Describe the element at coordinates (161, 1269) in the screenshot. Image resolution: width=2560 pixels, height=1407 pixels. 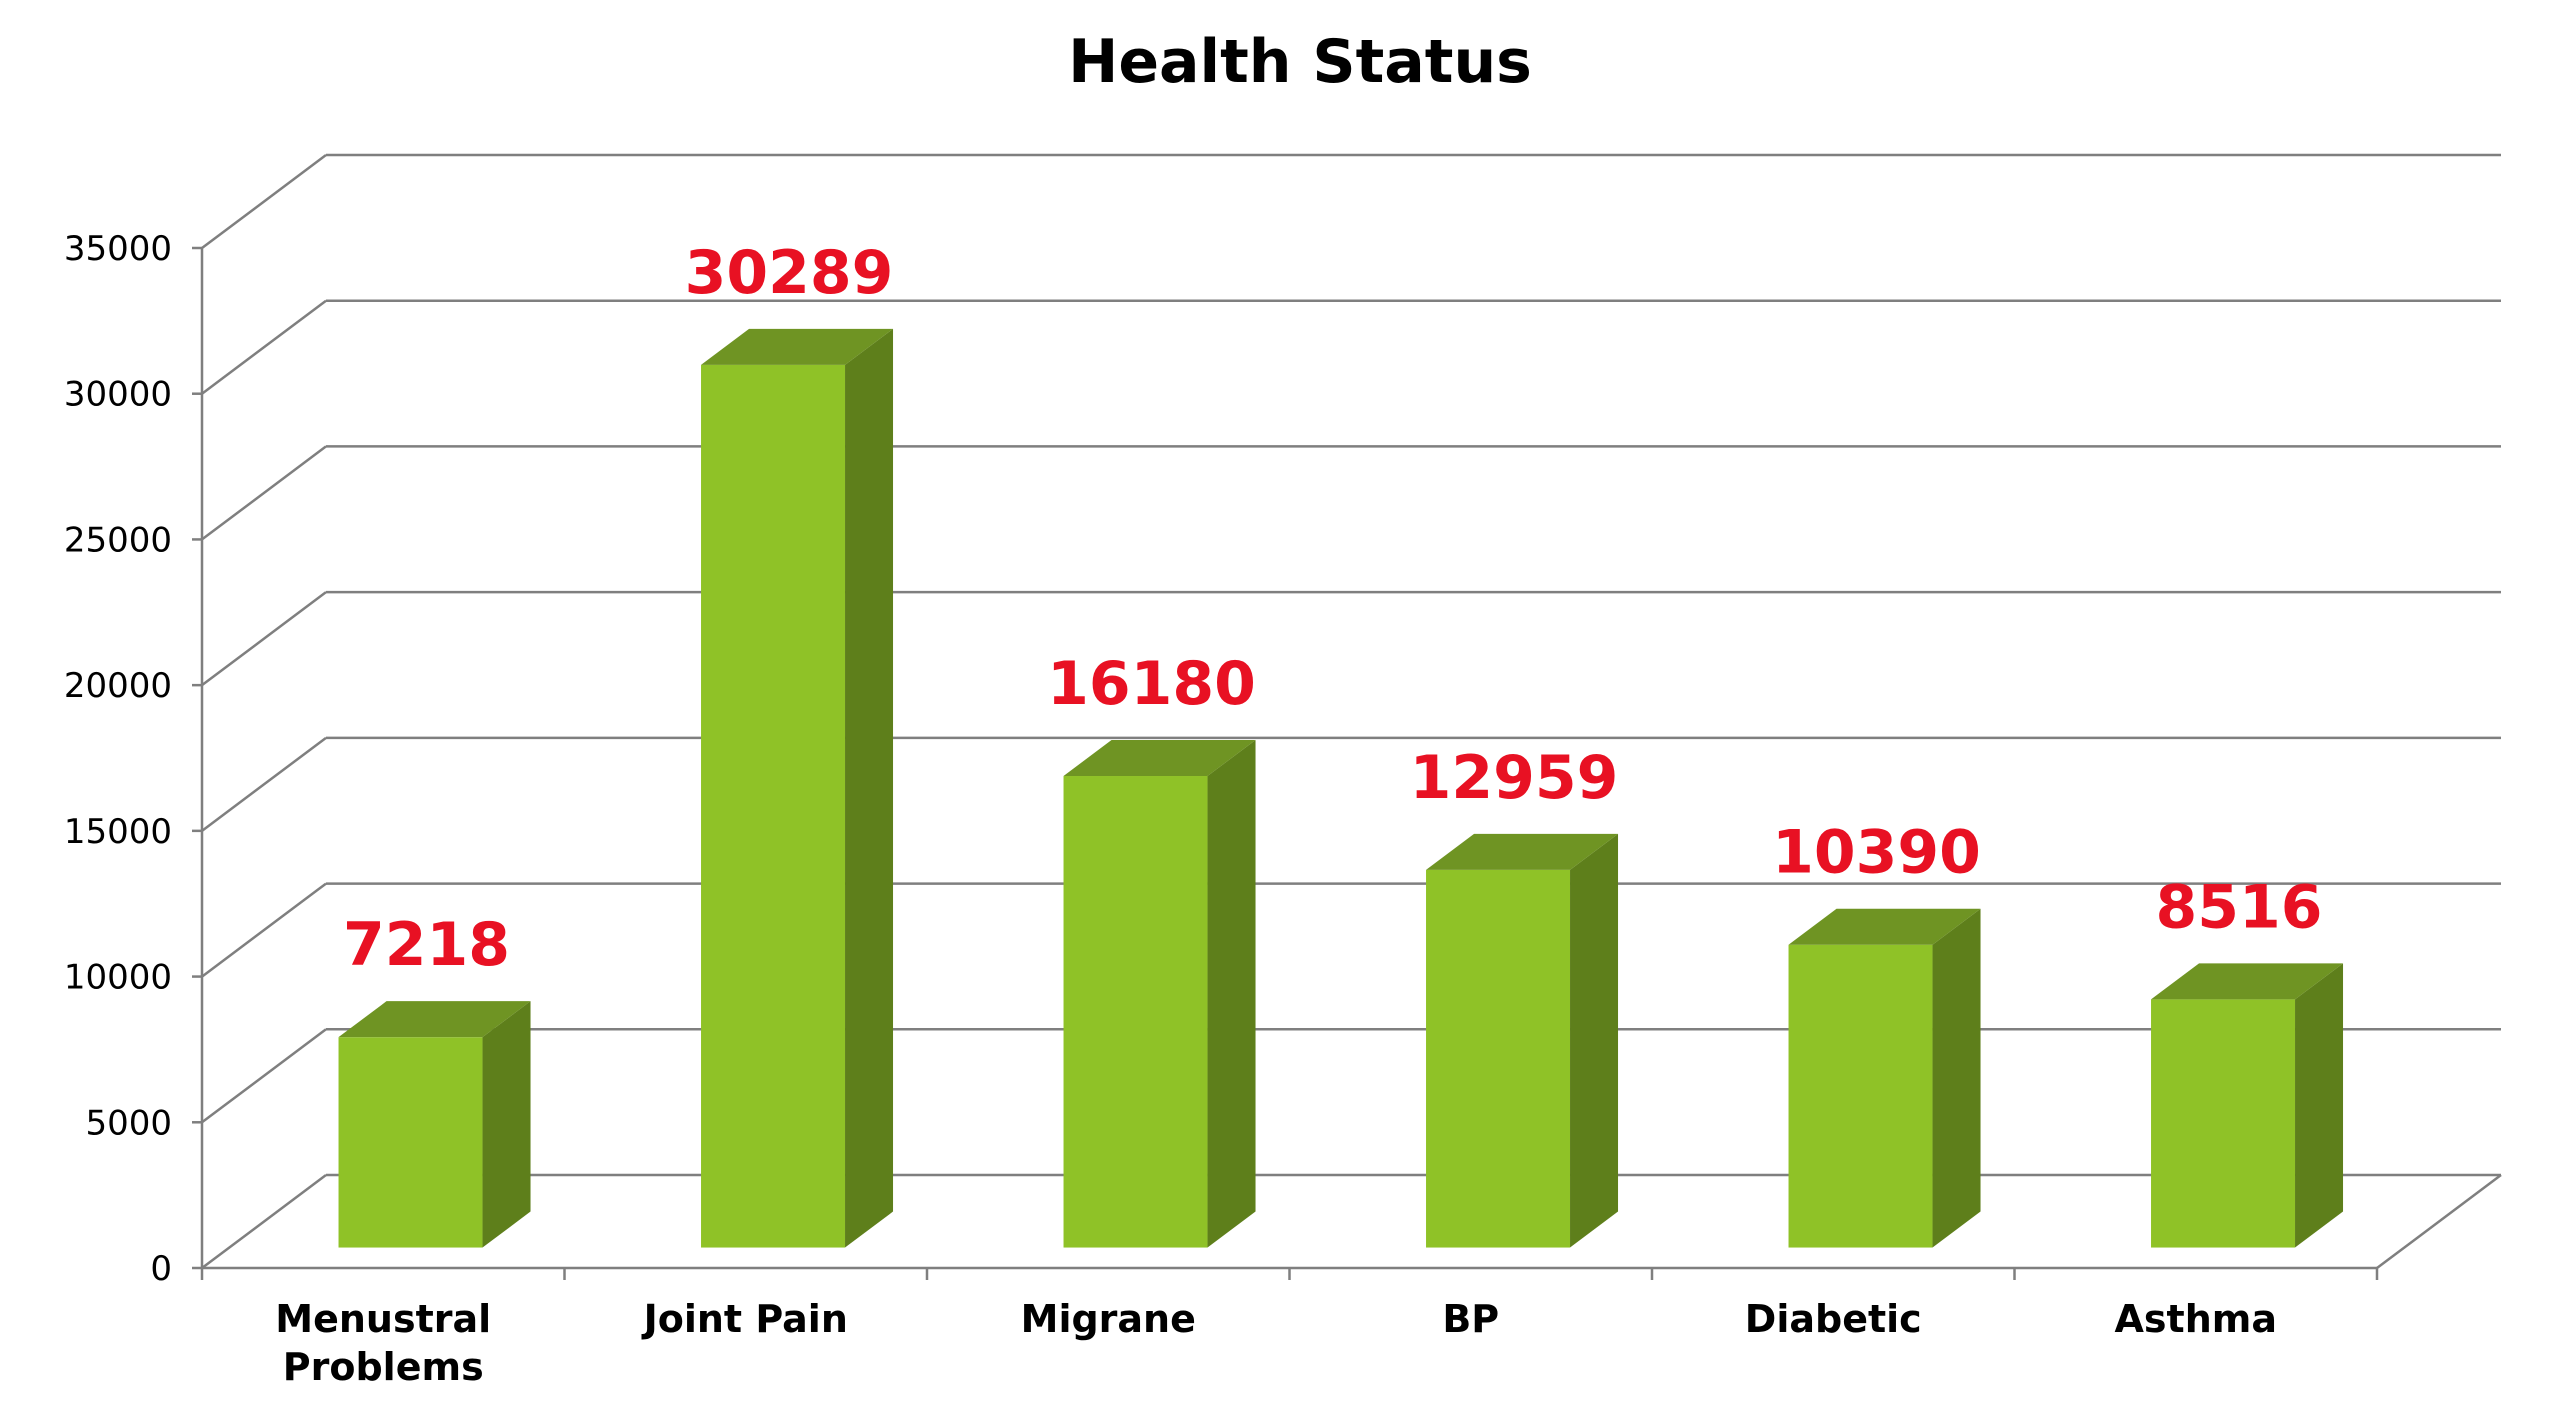
I see `y-tick-label: 0` at that location.